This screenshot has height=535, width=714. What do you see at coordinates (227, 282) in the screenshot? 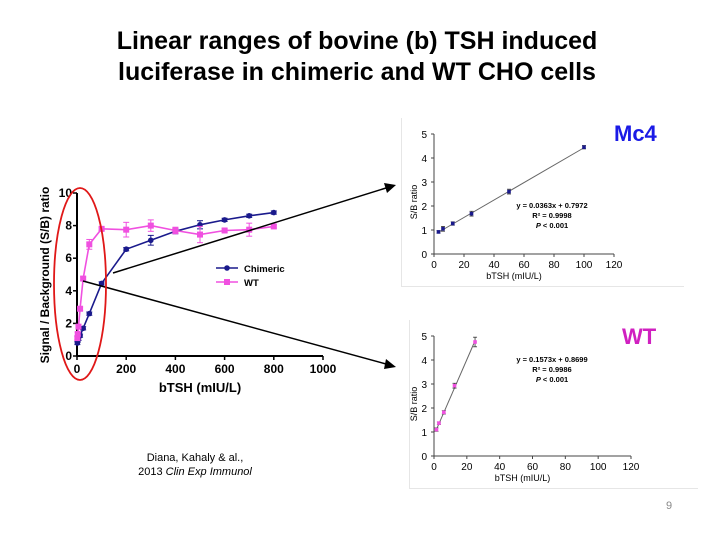
I see `legend-marker-wt` at bounding box center [227, 282].